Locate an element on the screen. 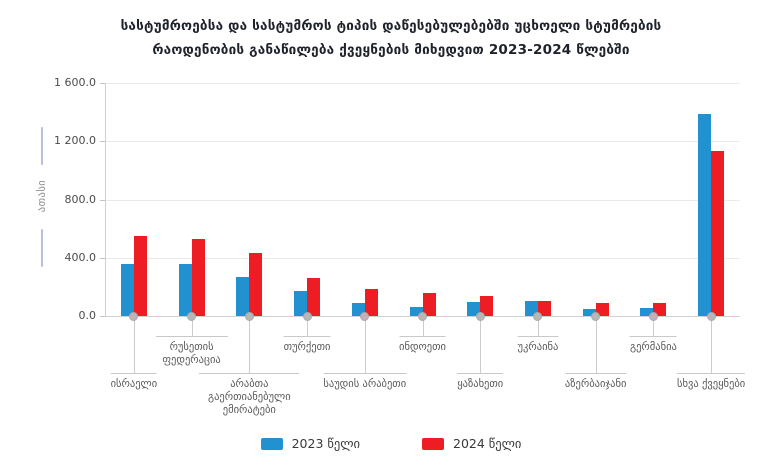 The height and width of the screenshot is (465, 782). legend-swatch-2024 is located at coordinates (433, 443).